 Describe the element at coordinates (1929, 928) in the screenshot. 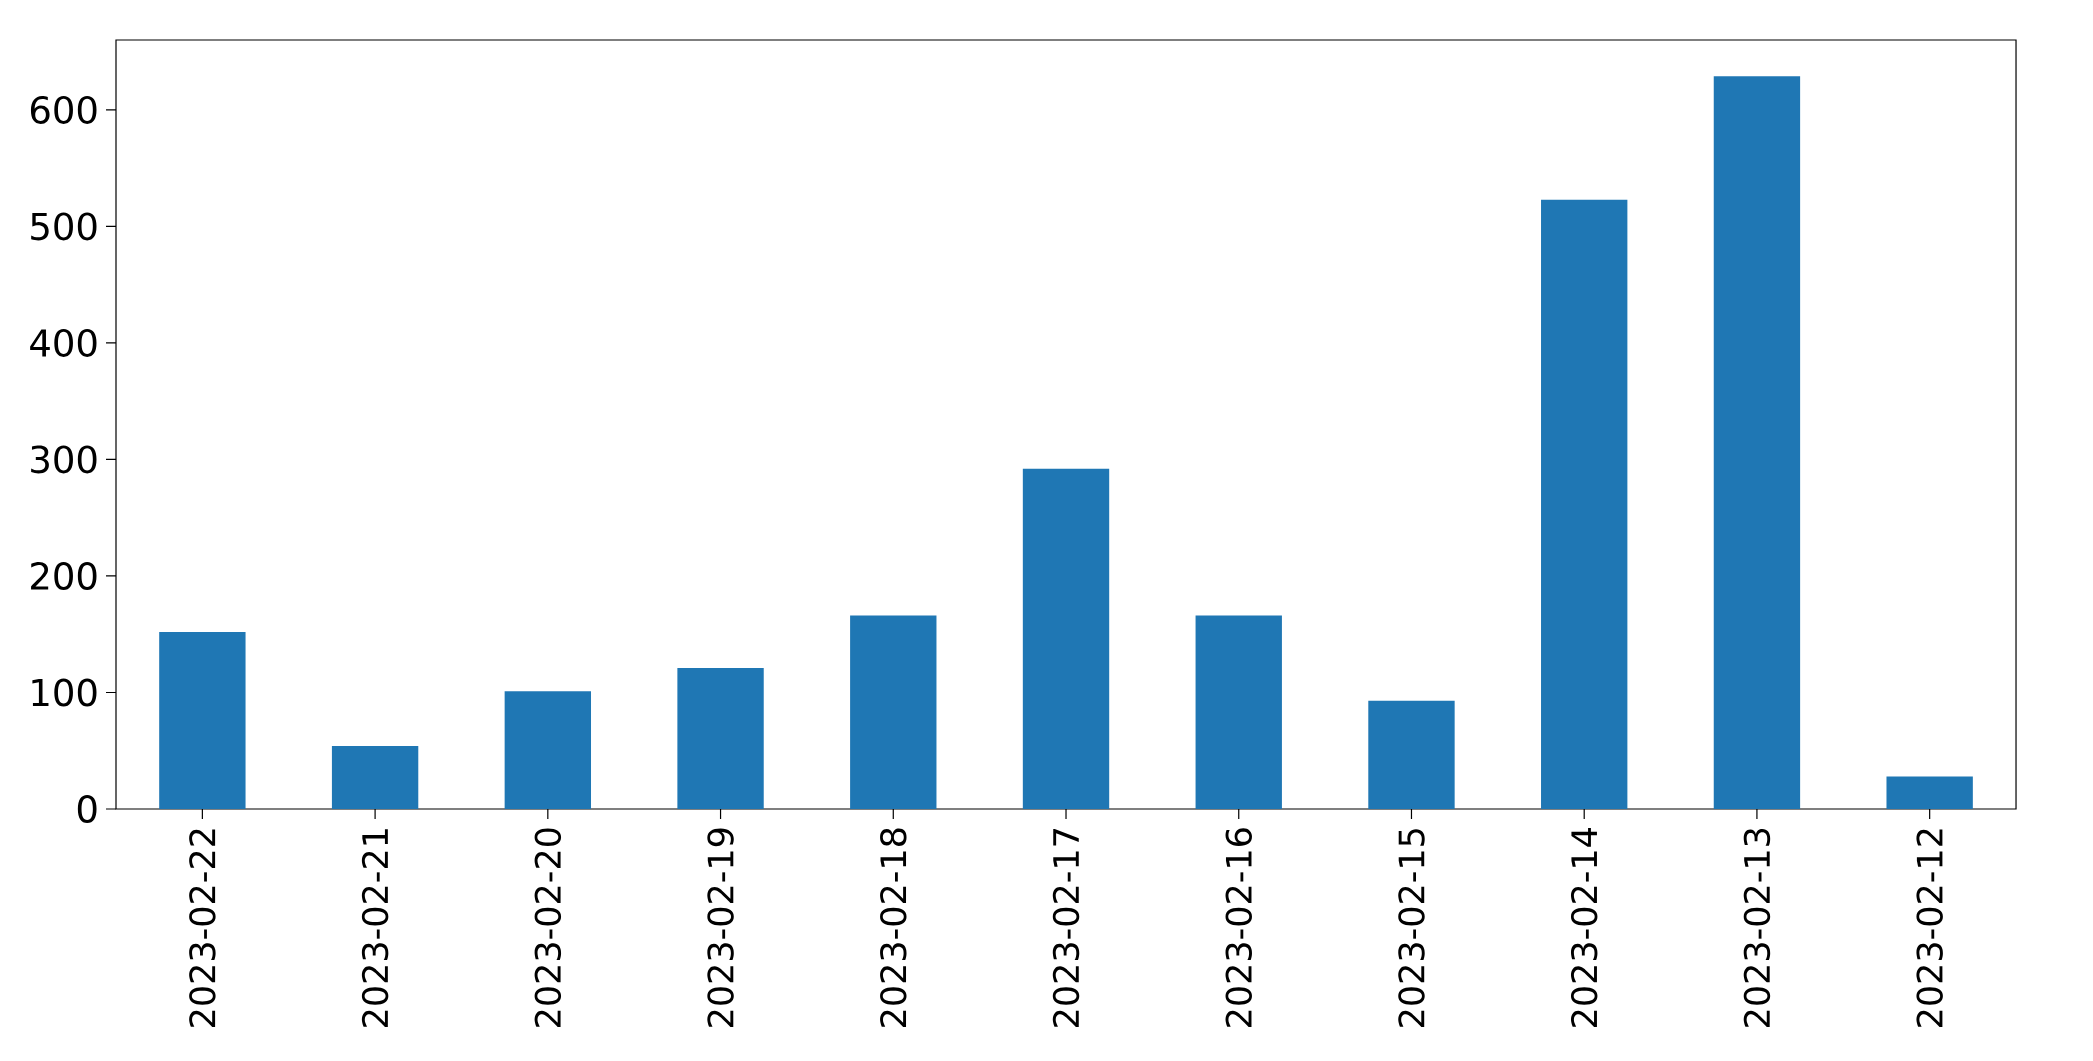

I see `x-tick-label: 2023-02-12` at that location.